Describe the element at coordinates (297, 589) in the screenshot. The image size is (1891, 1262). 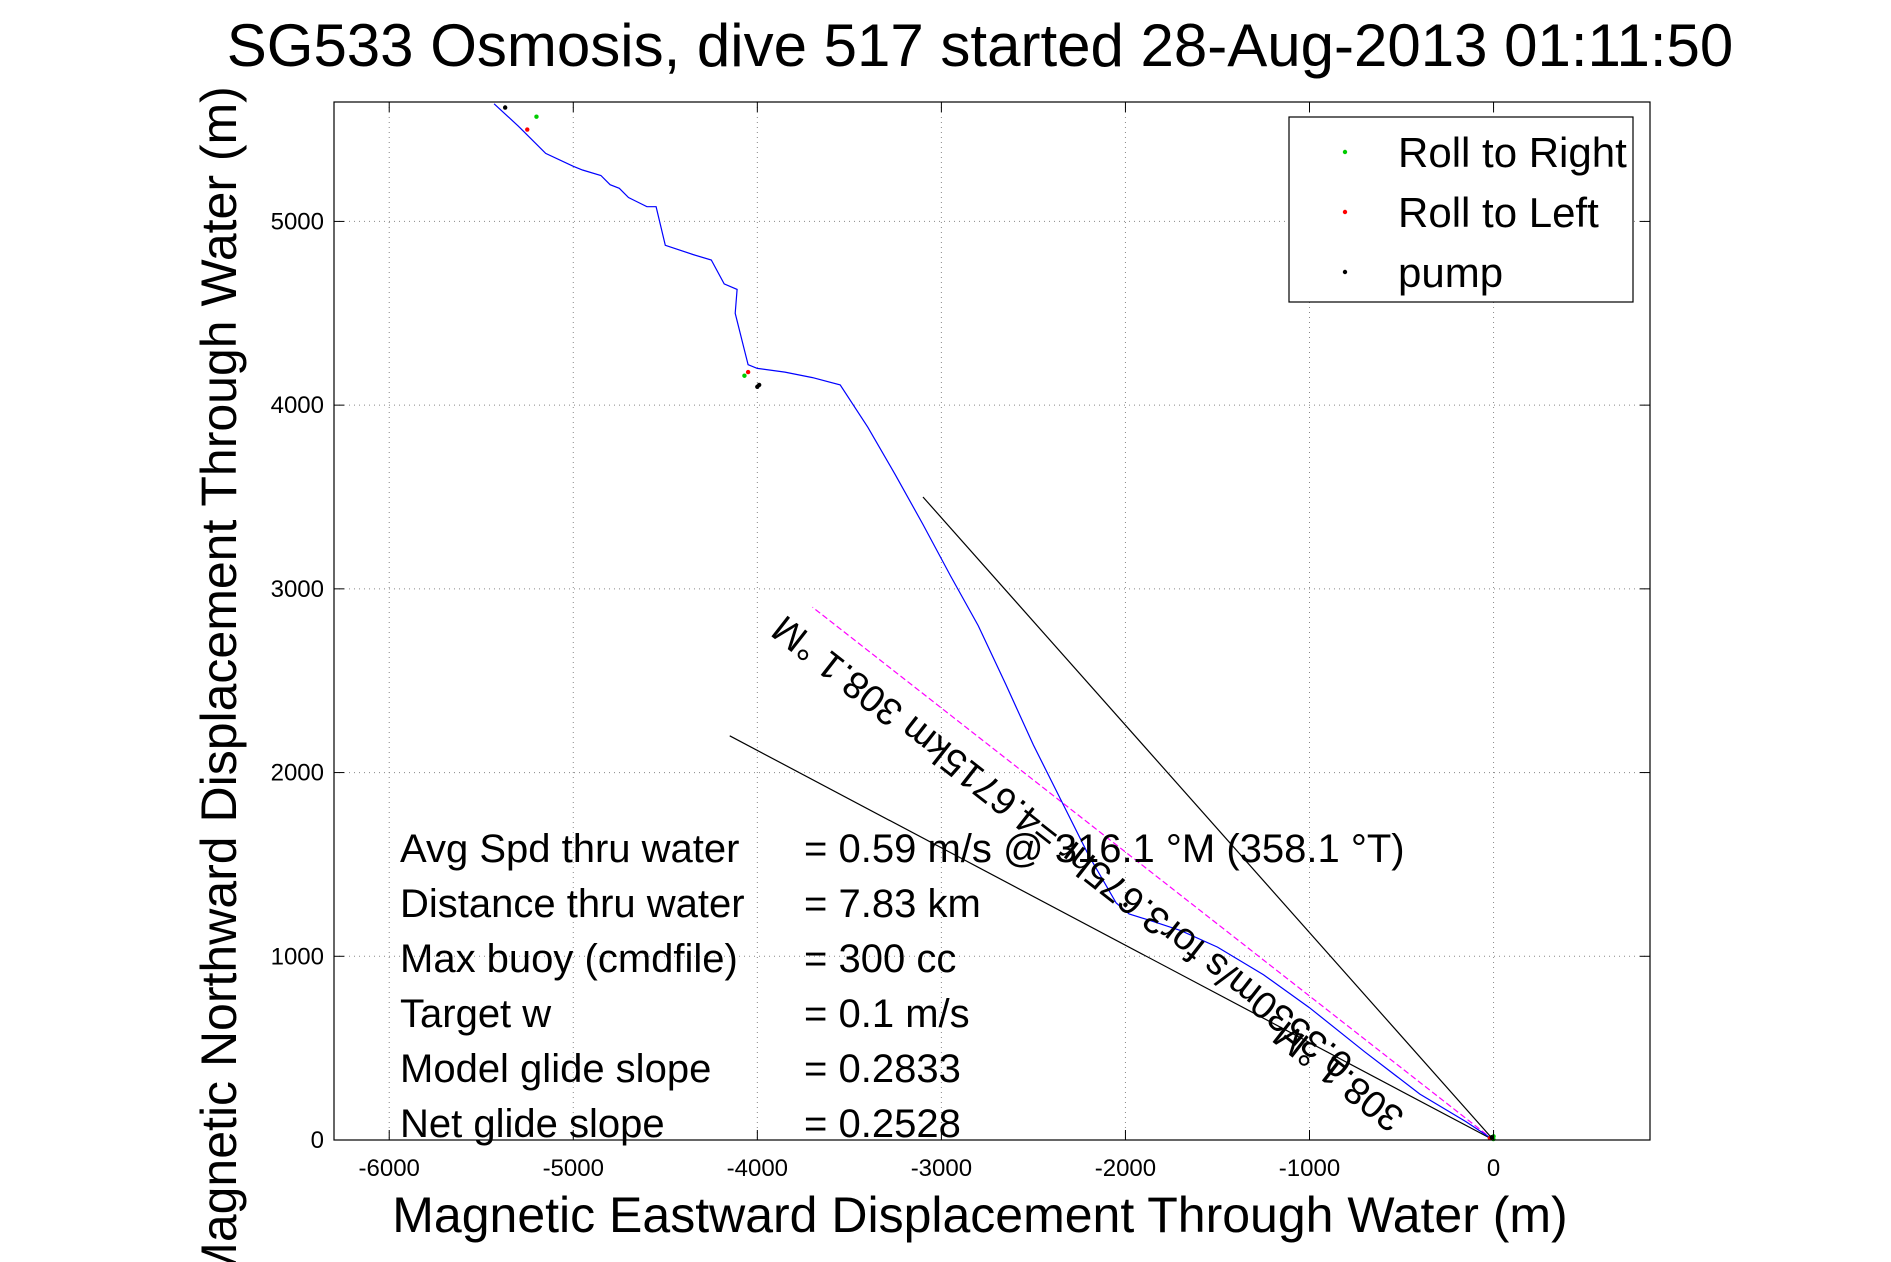
I see `y-tick-label: 3000` at that location.